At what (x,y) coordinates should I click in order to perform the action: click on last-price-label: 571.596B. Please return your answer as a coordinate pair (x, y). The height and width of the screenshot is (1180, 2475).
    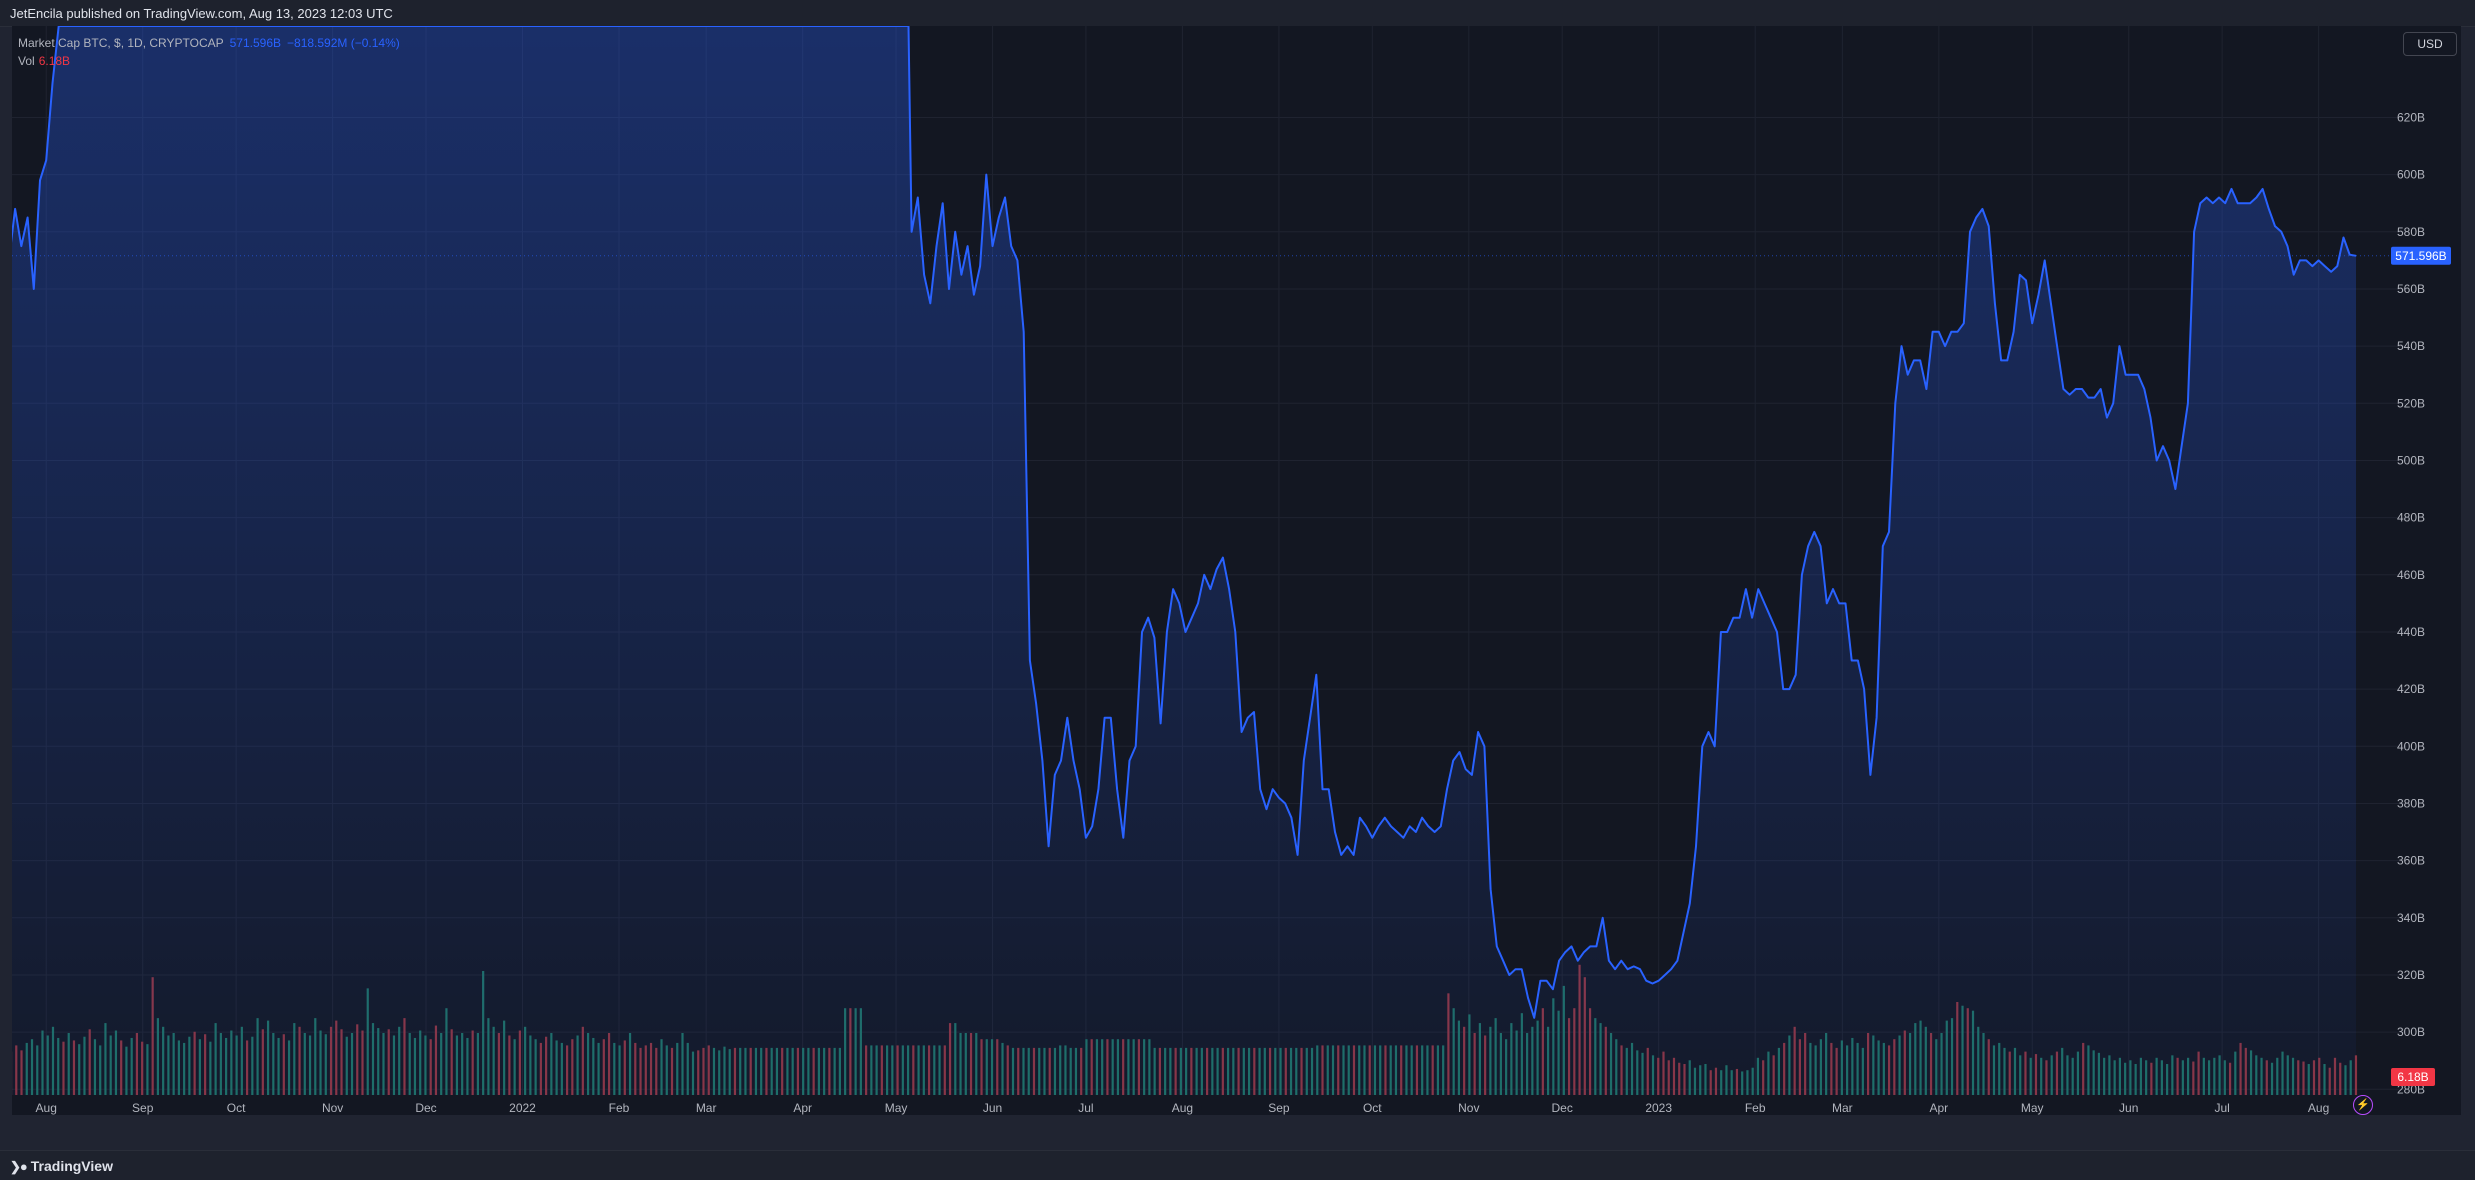
    Looking at the image, I should click on (2420, 256).